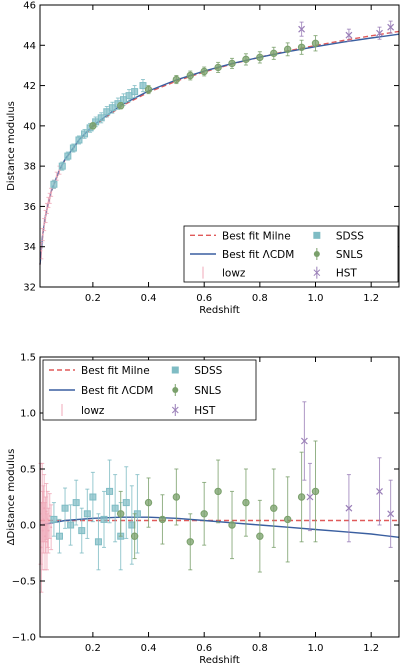 Image resolution: width=403 pixels, height=668 pixels. Describe the element at coordinates (98, 134) in the screenshot. I see `series-sdss` at that location.